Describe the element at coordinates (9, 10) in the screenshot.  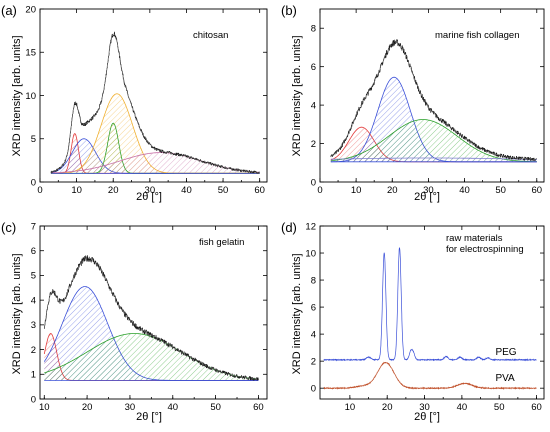
I see `panel-label-a: (a)` at that location.